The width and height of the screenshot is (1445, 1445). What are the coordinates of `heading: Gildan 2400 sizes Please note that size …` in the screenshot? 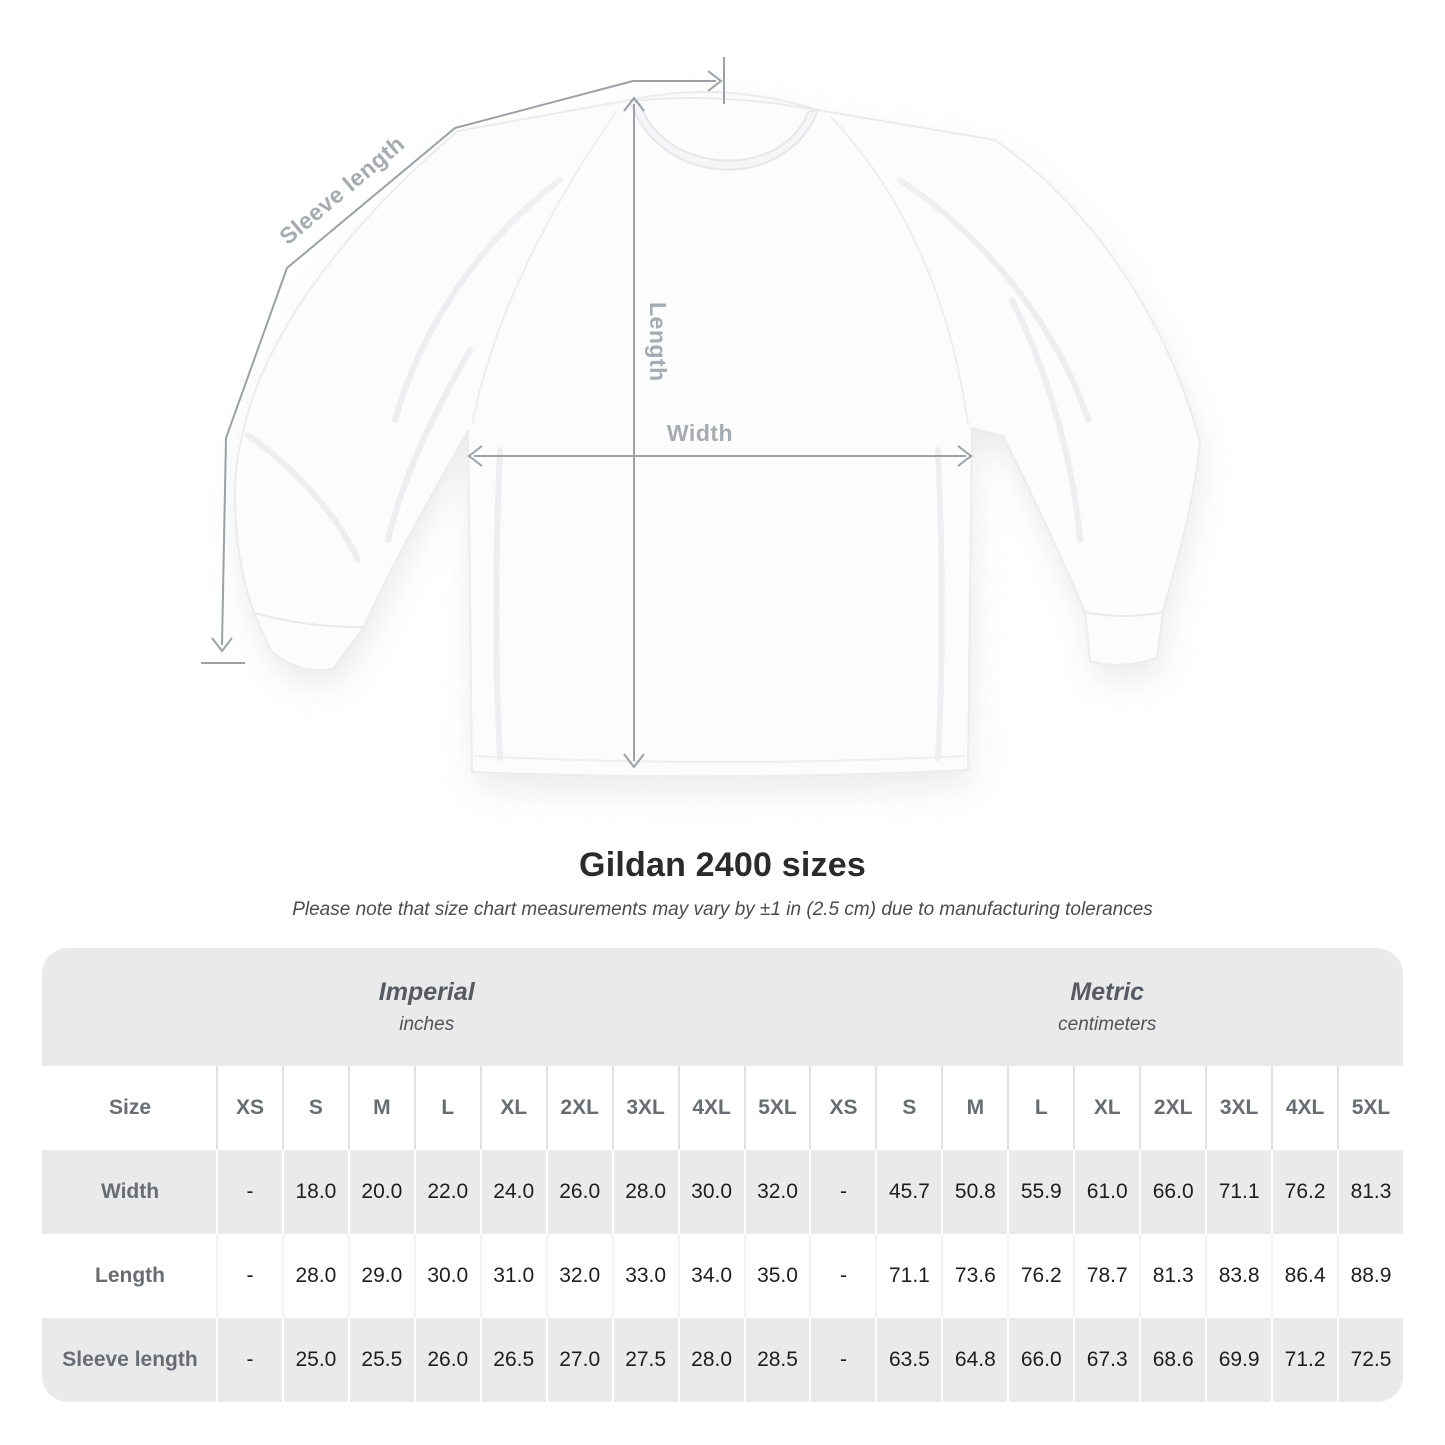 It's located at (722, 883).